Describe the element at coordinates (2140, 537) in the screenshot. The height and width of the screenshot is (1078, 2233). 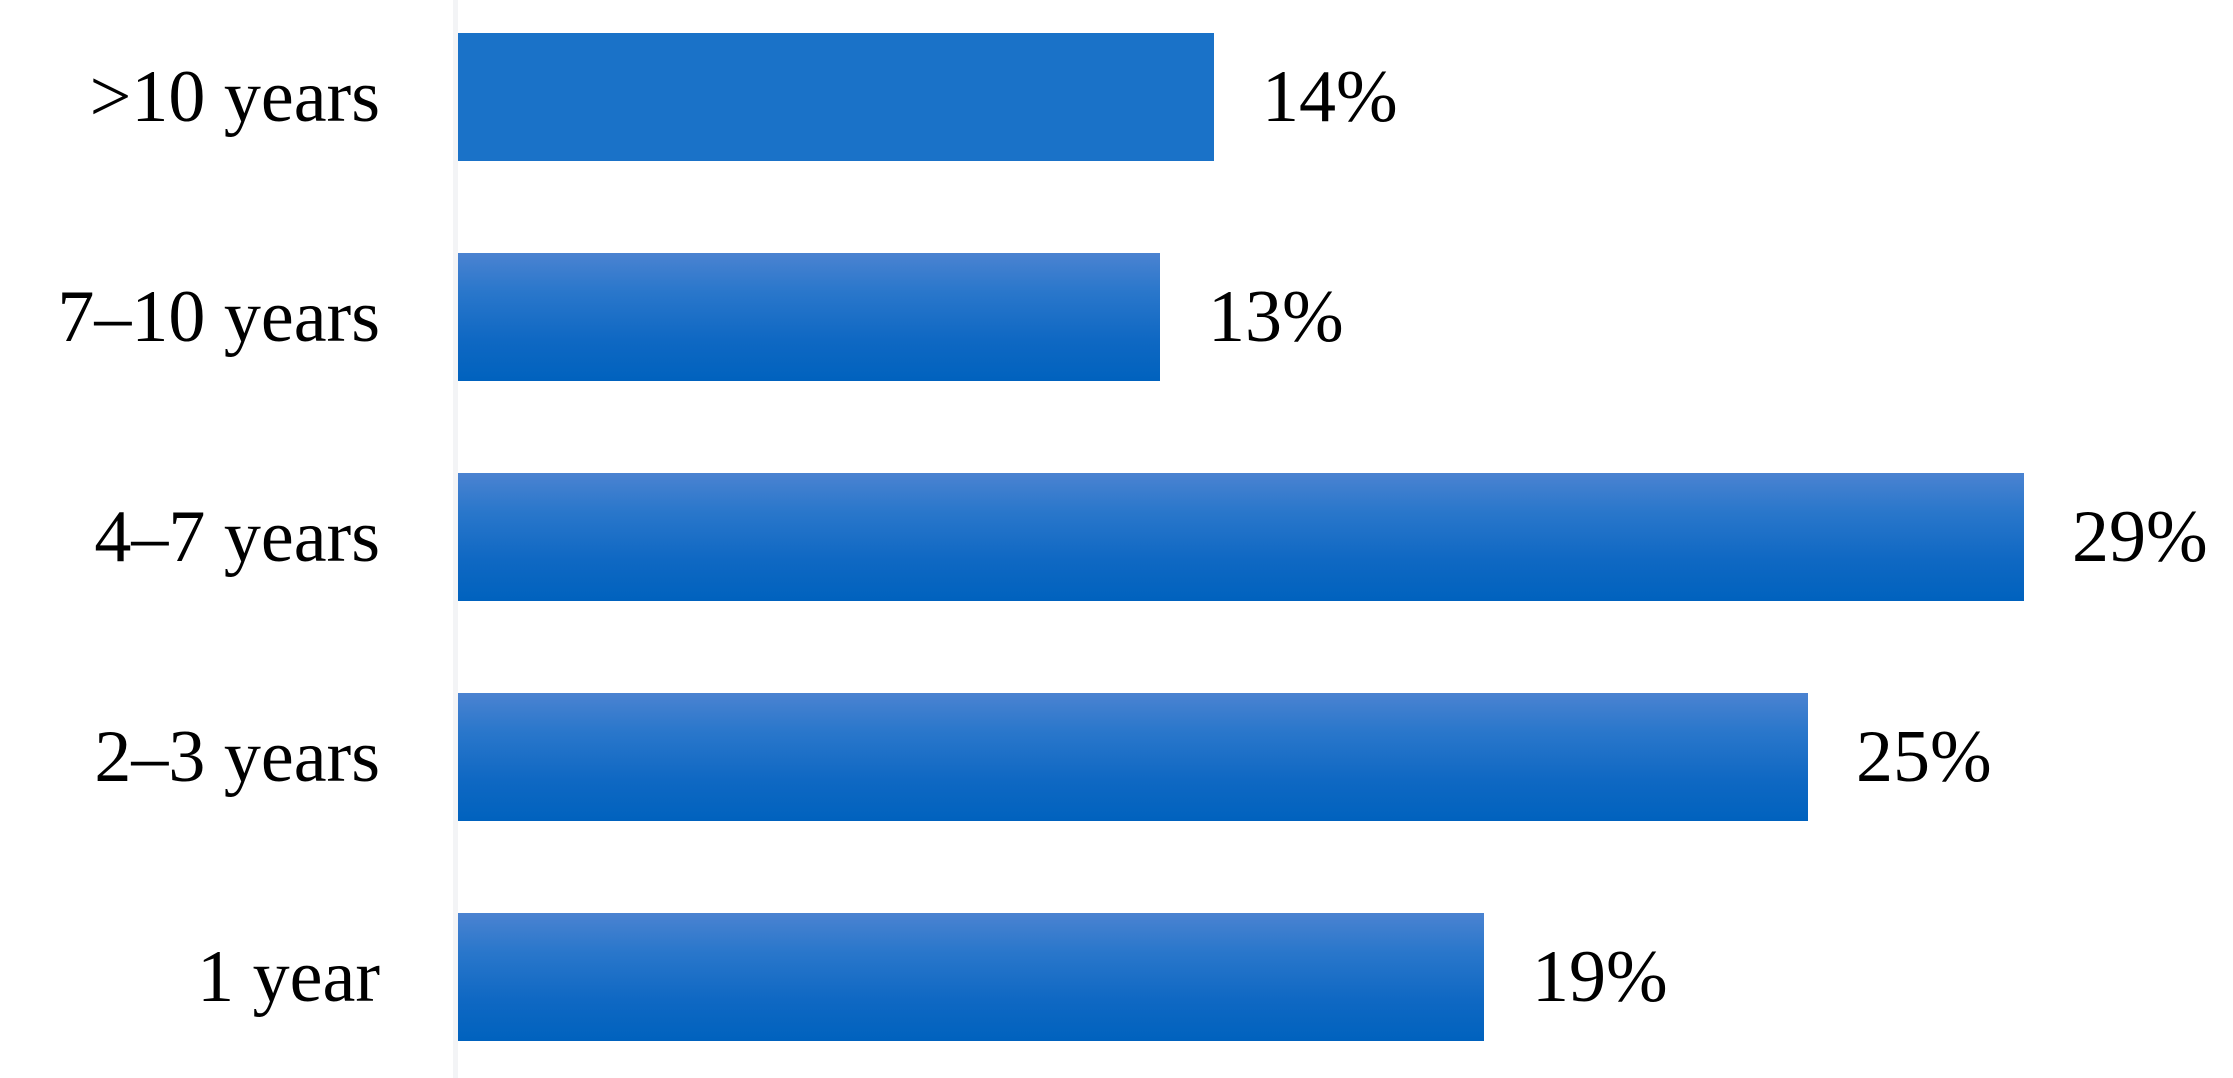
I see `data-label: 29%` at that location.